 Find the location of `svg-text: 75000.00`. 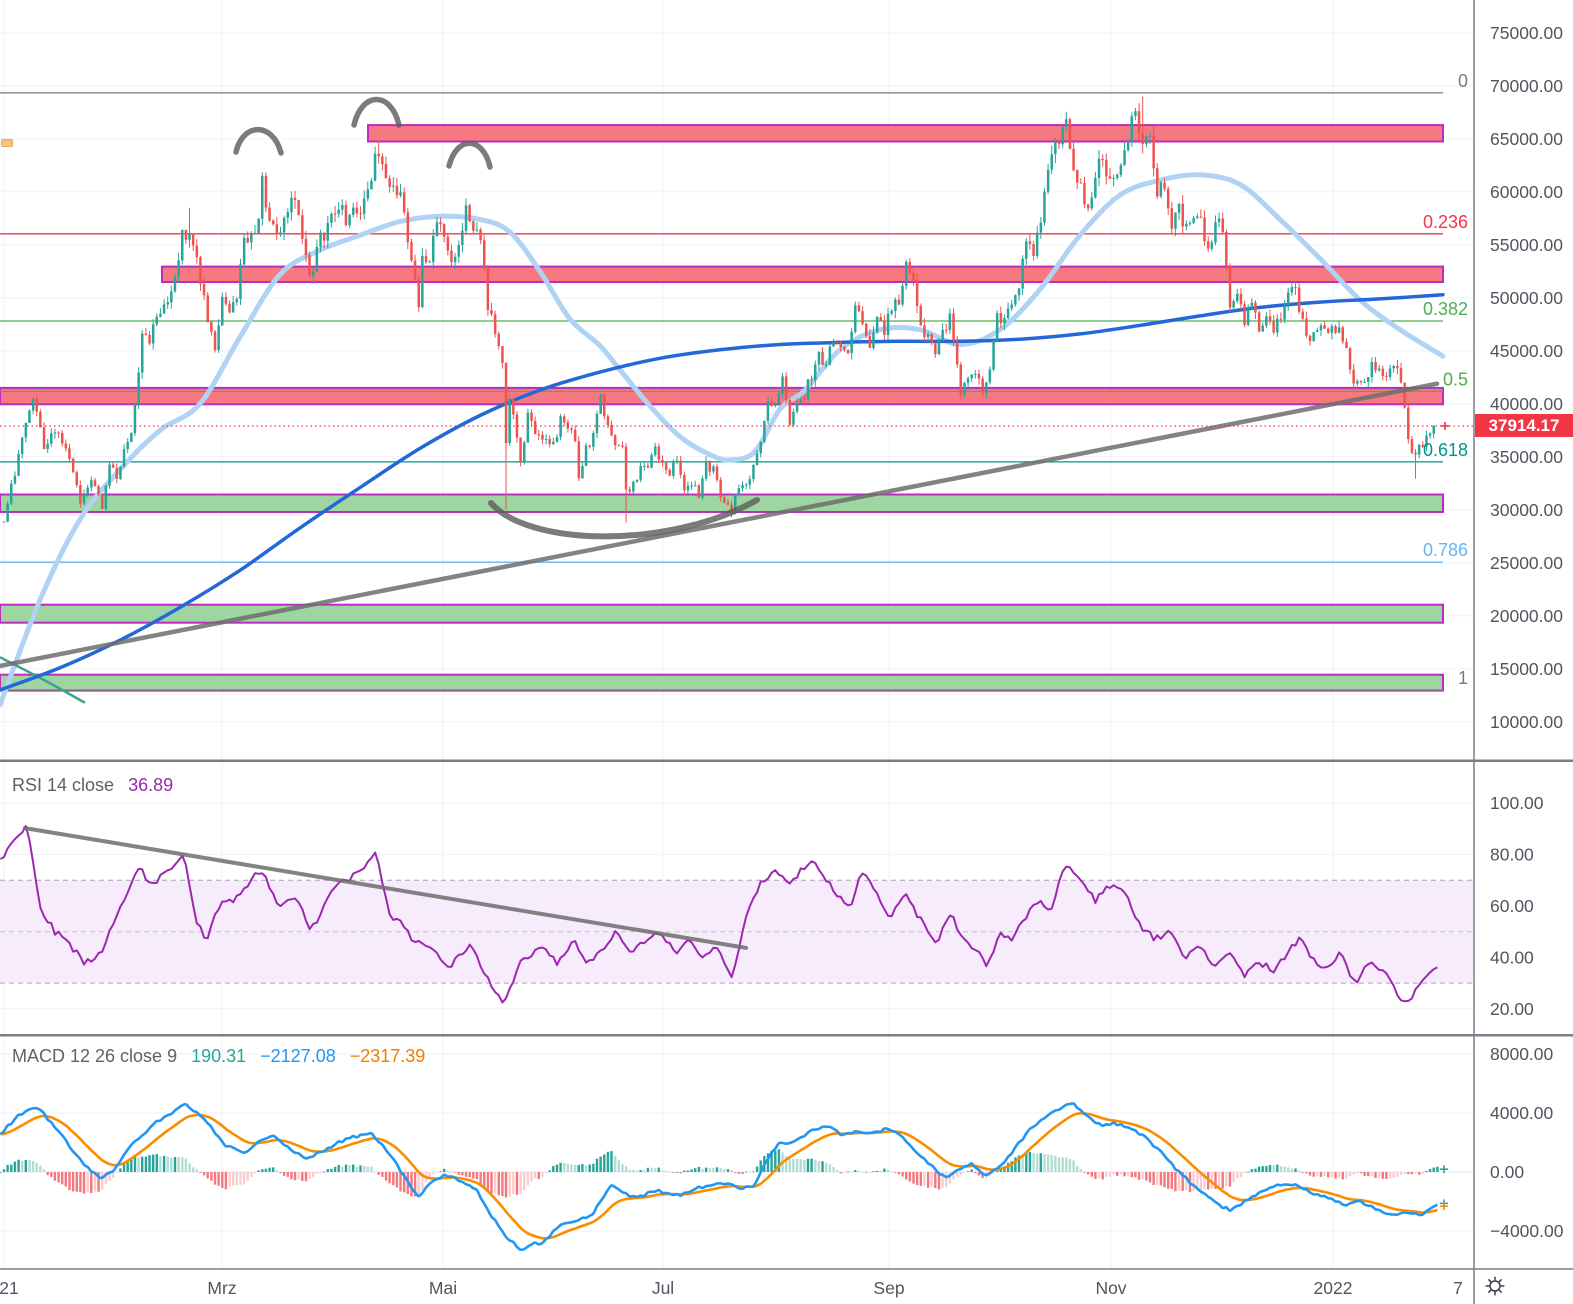

svg-text: 75000.00 is located at coordinates (1526, 33).